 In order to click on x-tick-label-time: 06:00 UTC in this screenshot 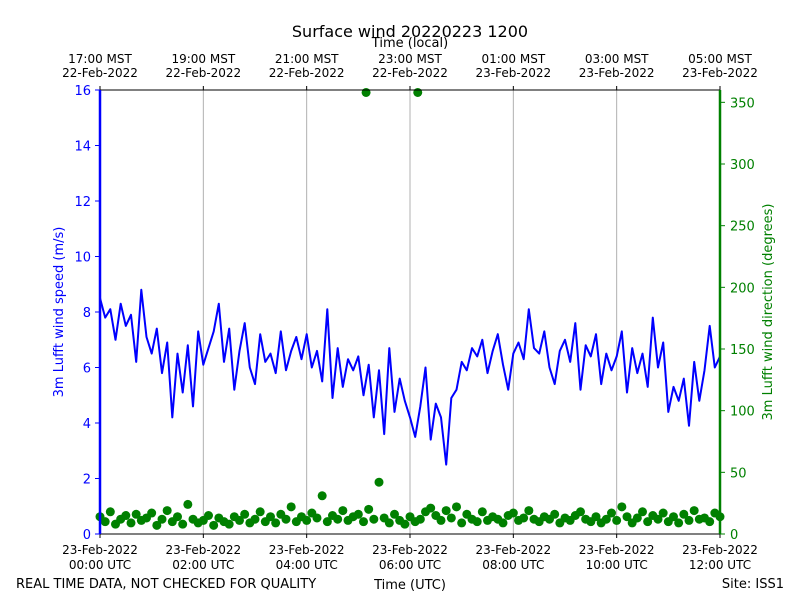, I will do `click(410, 565)`.